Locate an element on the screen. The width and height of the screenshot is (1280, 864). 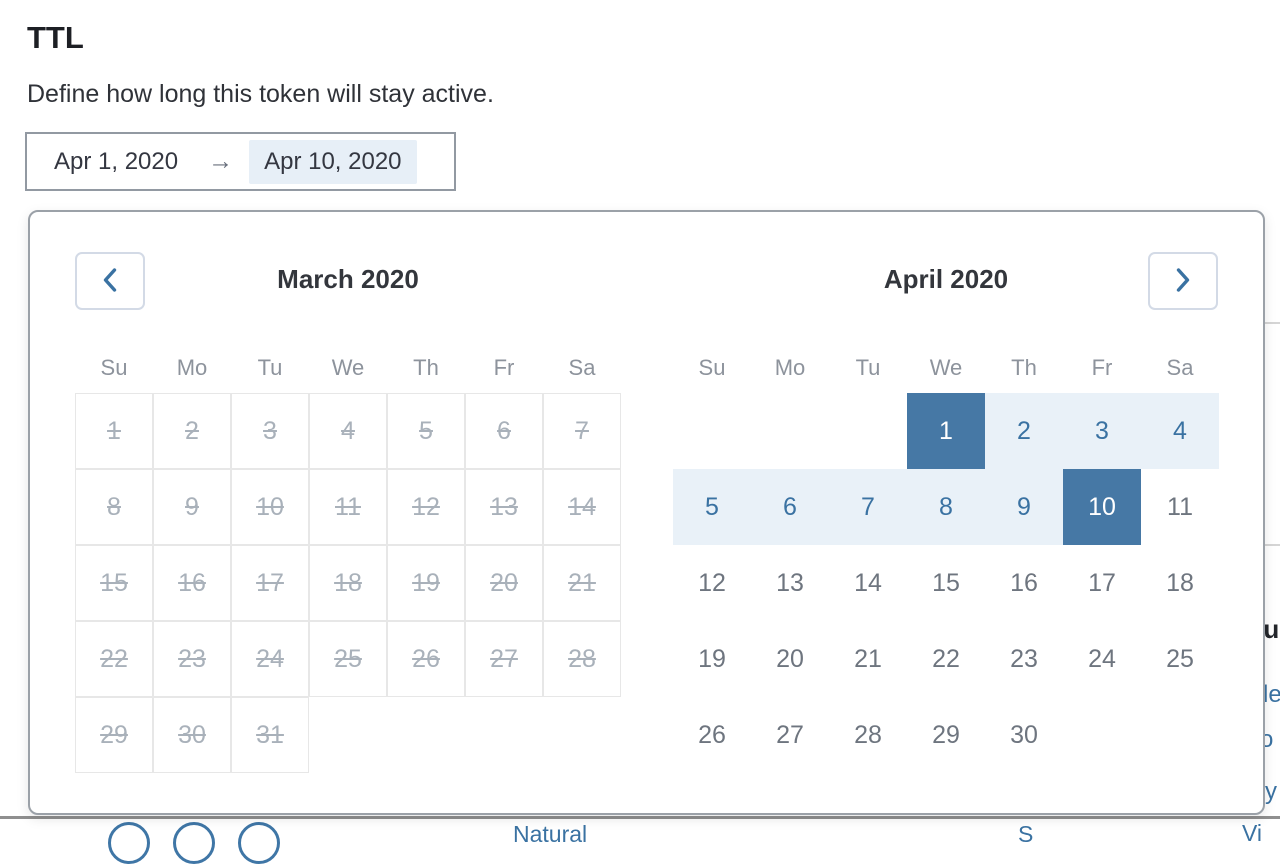
clipped-link-fragment: Vi is located at coordinates (1252, 833).